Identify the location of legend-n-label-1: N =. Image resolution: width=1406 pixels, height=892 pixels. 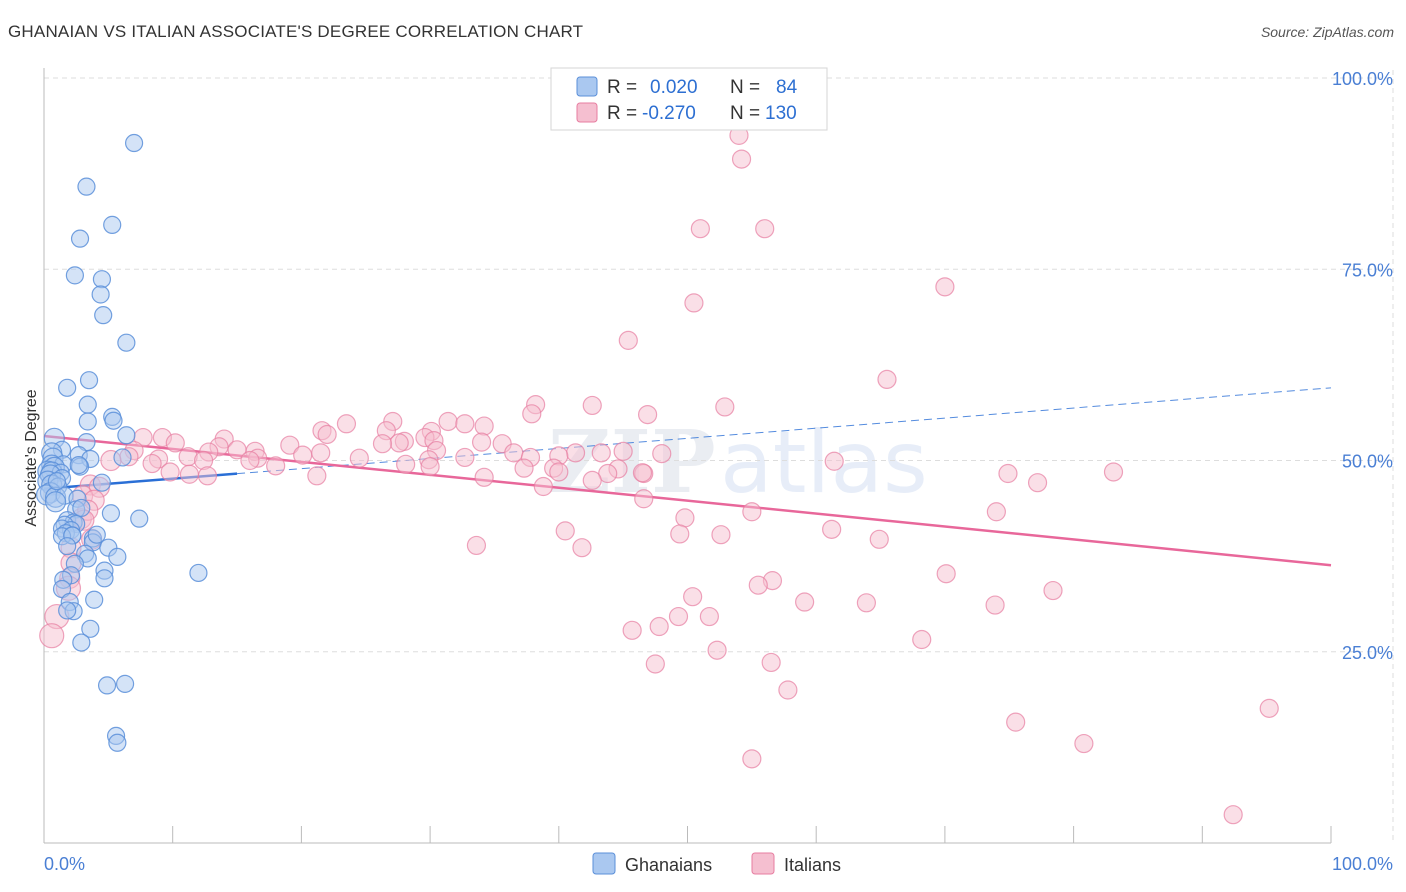
(745, 87).